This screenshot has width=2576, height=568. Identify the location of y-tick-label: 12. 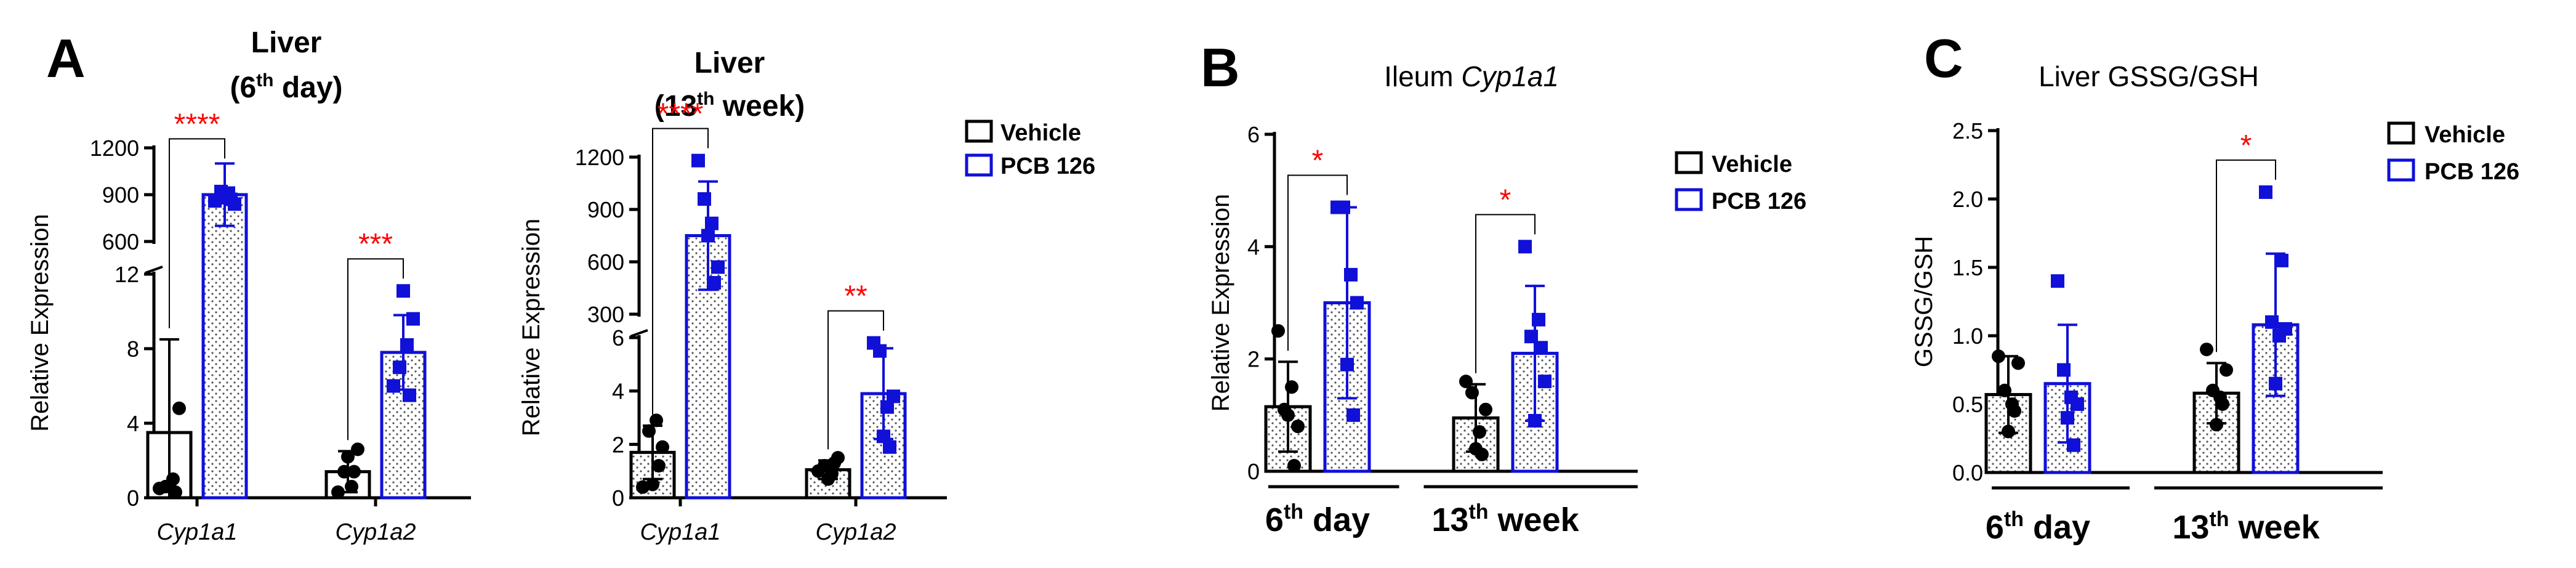
(127, 274).